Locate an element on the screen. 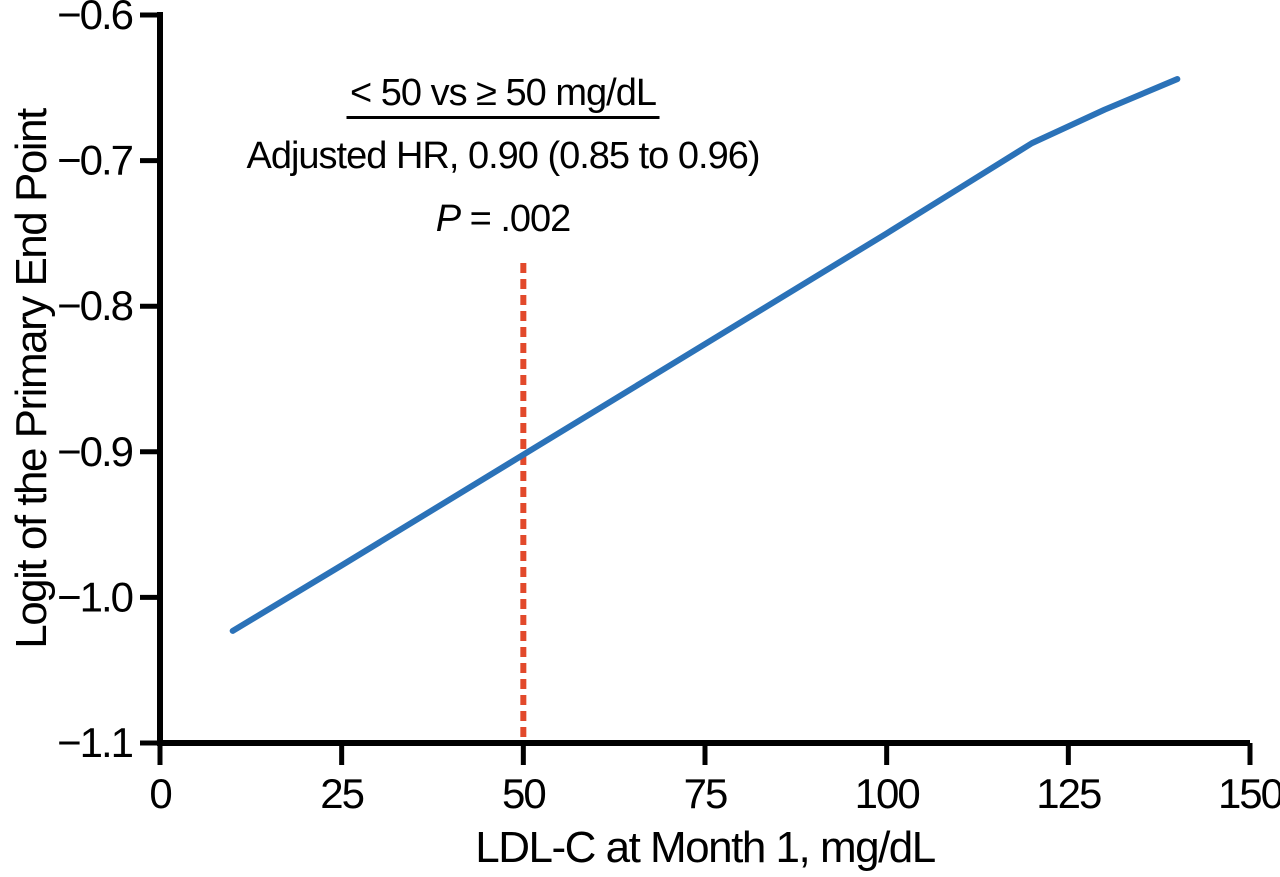 The height and width of the screenshot is (877, 1280). y-tick-label: −0.6 is located at coordinates (95, 19).